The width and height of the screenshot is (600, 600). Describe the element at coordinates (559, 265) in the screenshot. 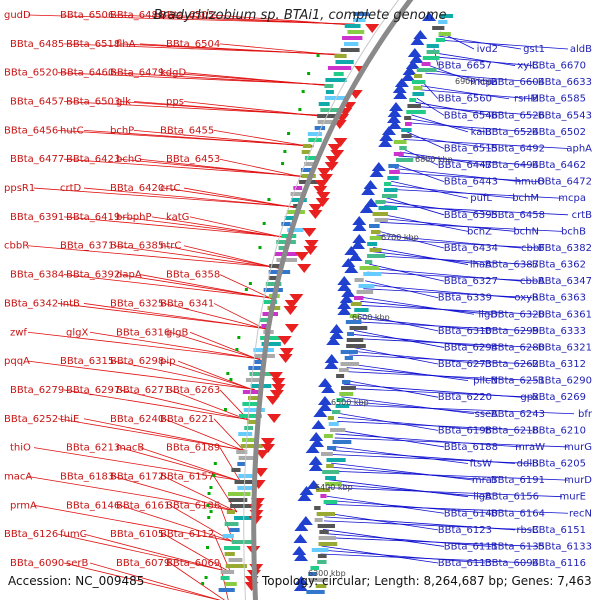

I see `right-gene-label: BBta_6362` at that location.